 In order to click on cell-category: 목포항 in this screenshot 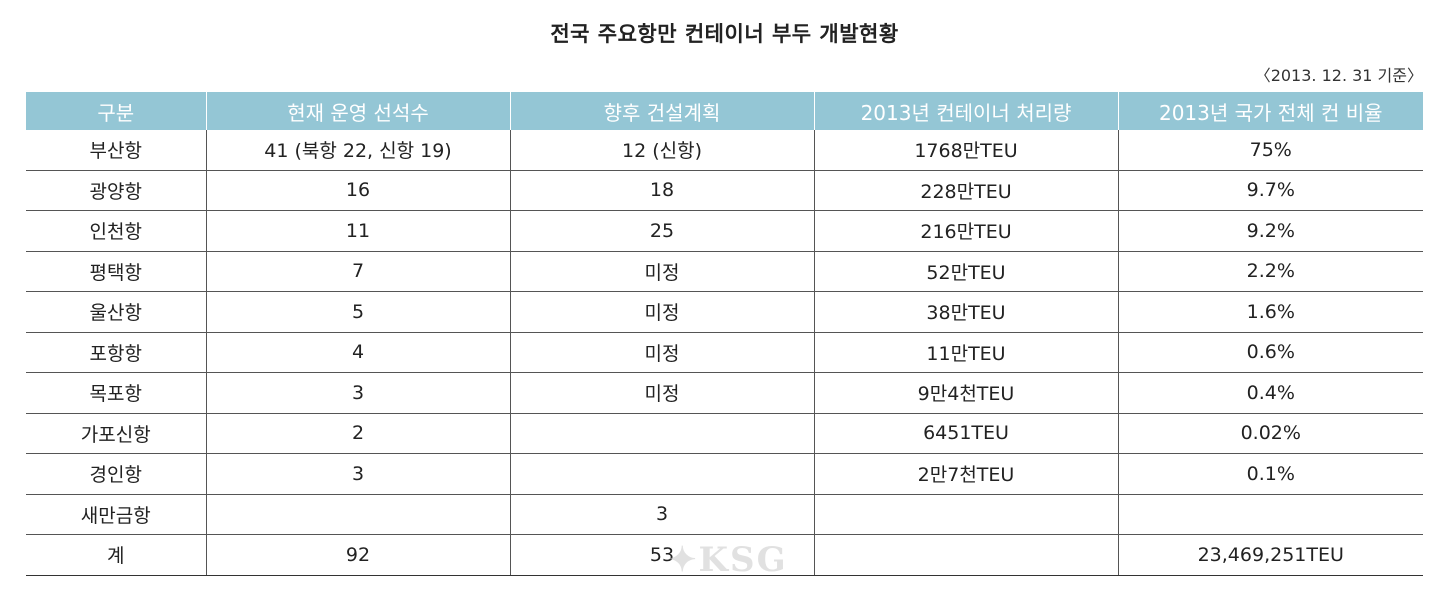, I will do `click(116, 393)`.